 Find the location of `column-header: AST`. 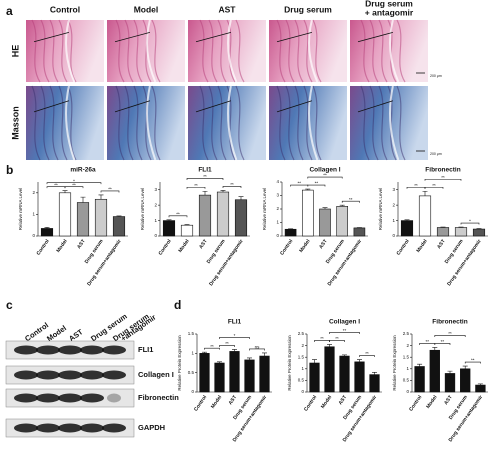

column-header: AST is located at coordinates (228, 9).